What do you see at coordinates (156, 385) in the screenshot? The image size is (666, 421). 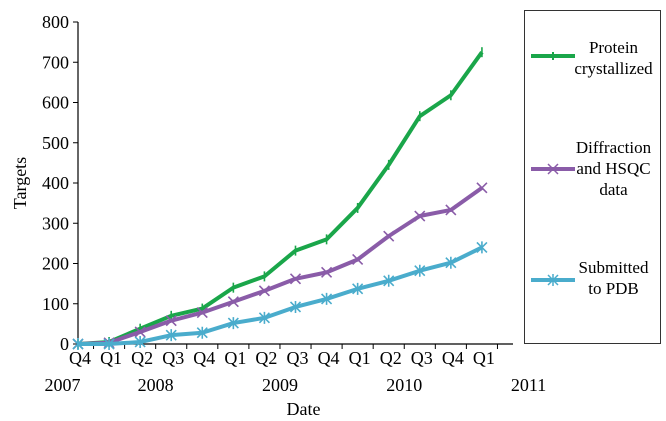 I see `x-year-label: 2008` at bounding box center [156, 385].